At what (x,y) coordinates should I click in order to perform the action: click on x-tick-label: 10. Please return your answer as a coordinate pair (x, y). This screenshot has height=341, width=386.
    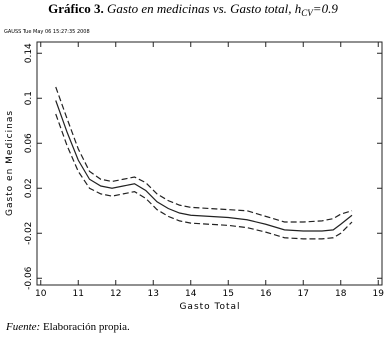
    Looking at the image, I should click on (41, 294).